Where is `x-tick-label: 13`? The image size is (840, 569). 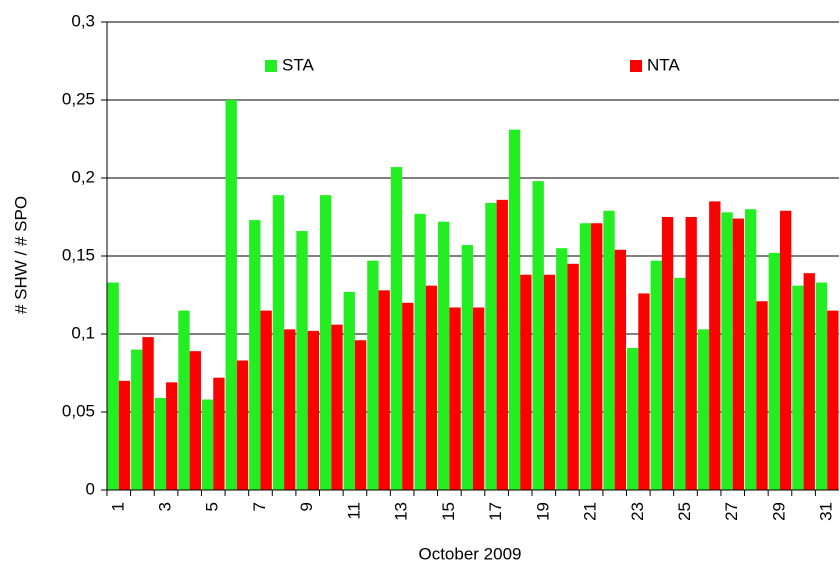 x-tick-label: 13 is located at coordinates (401, 511).